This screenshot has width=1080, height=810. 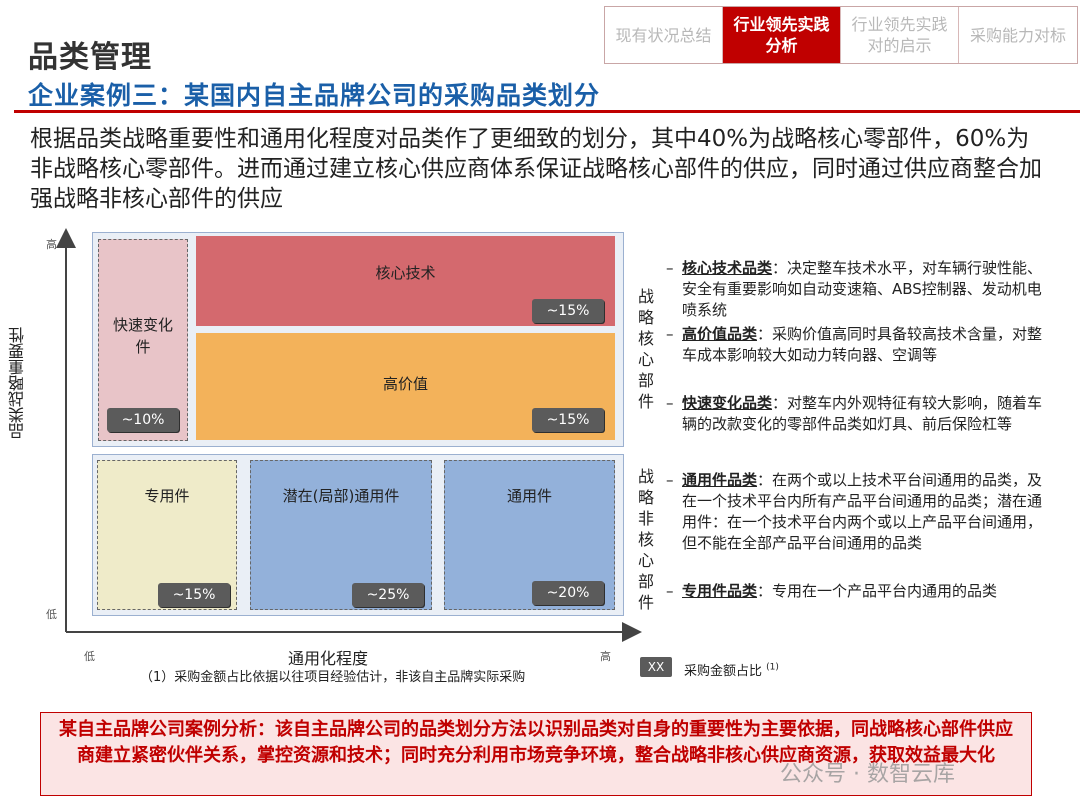 What do you see at coordinates (645, 539) in the screenshot?
I see `band-label-noncore: 战略非核心部件` at bounding box center [645, 539].